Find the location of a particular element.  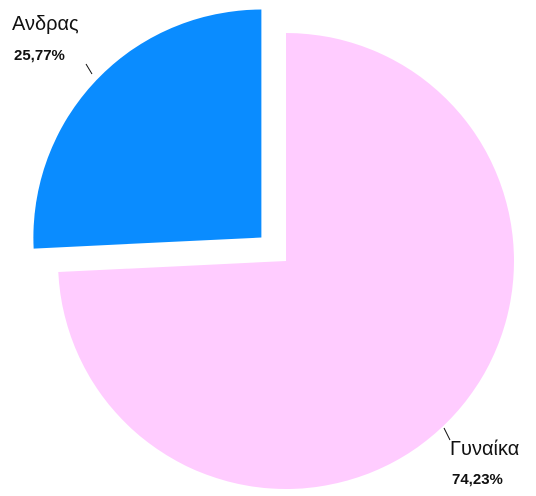

slice-label-gynaika: Γυναίκα is located at coordinates (484, 449).